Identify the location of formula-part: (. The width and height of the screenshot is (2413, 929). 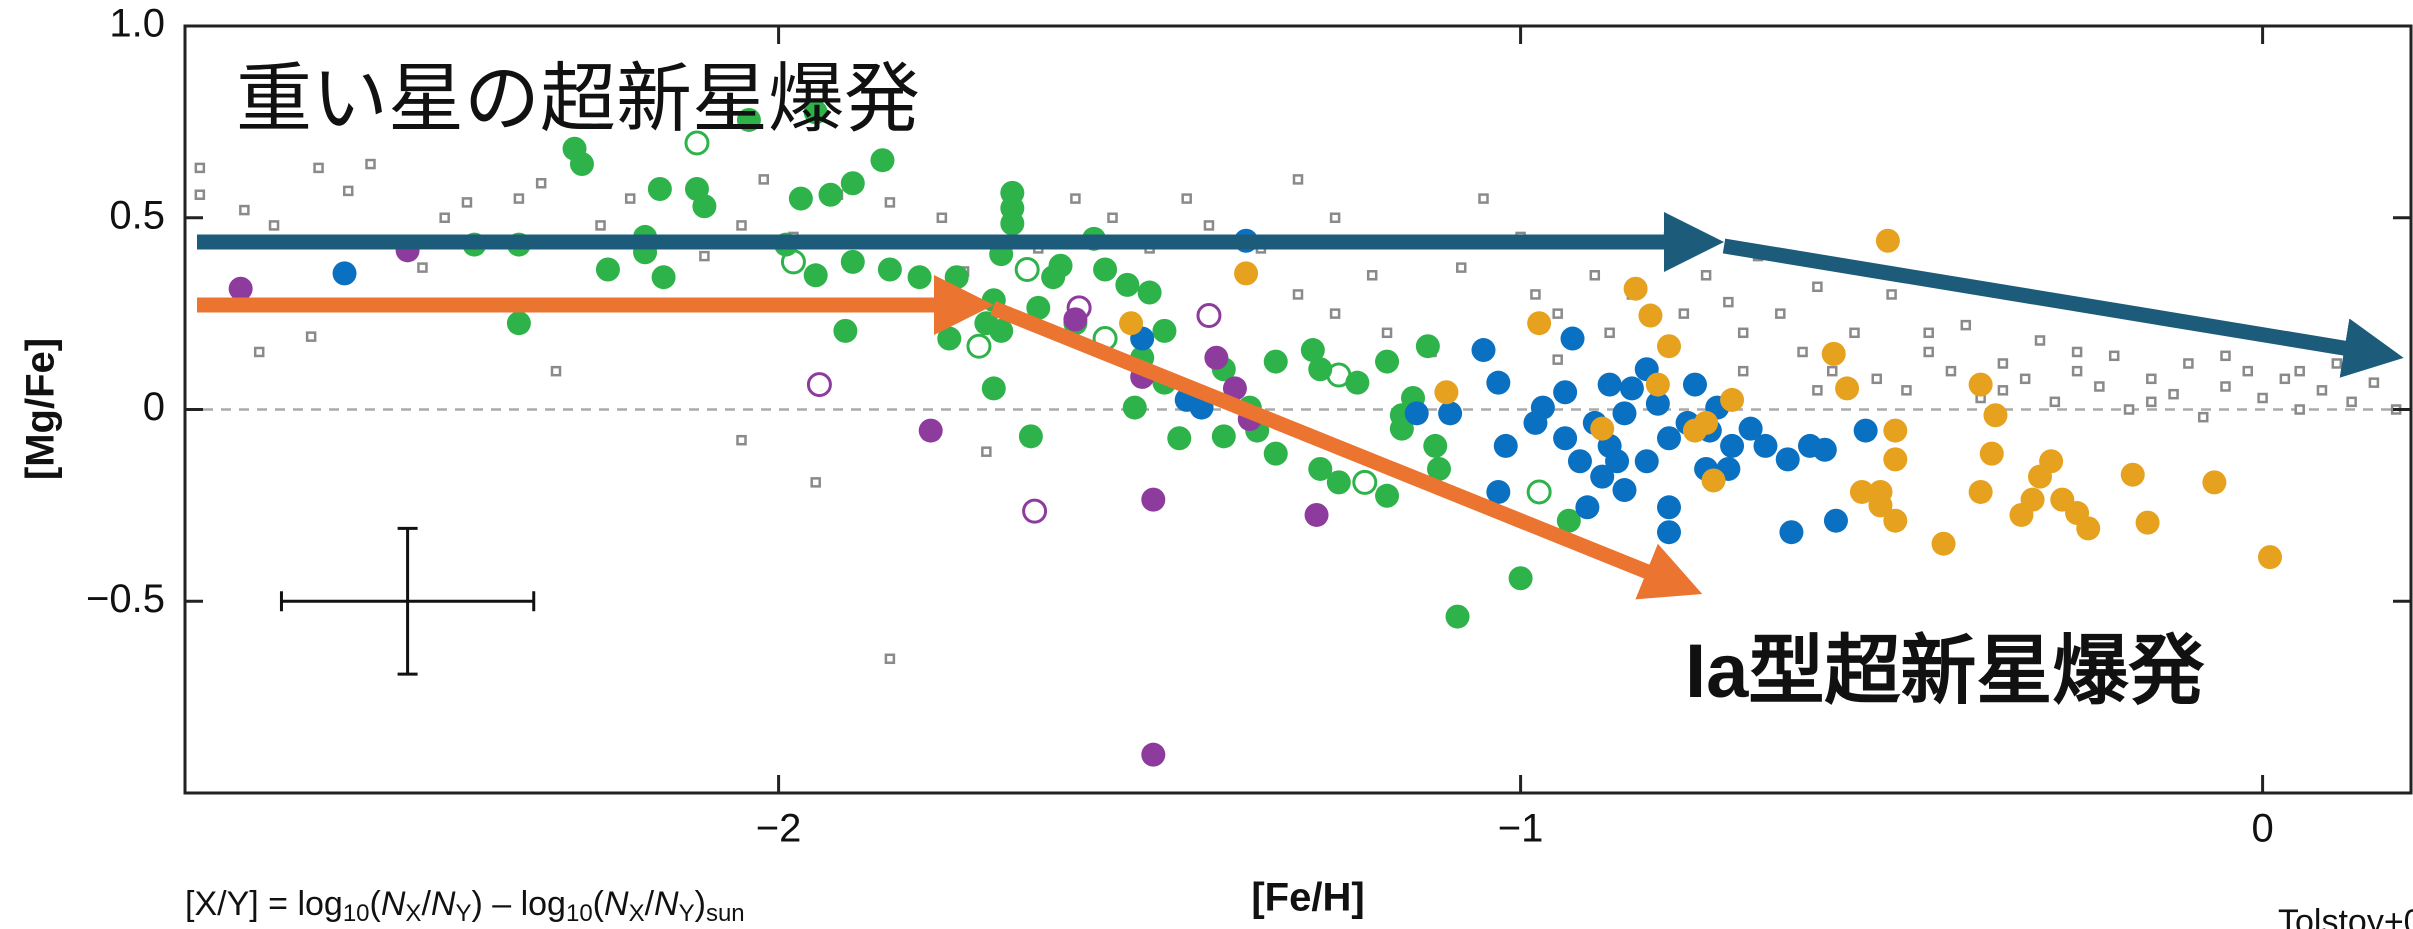
(376, 904).